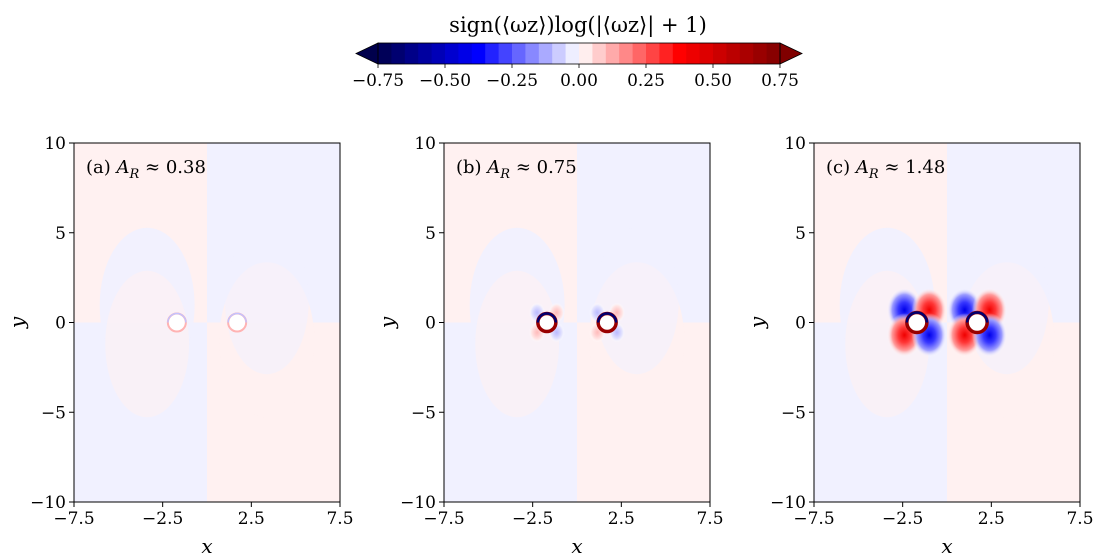 This screenshot has width=1106, height=558. Describe the element at coordinates (841, 167) in the screenshot. I see `panel-letter: (c)` at that location.